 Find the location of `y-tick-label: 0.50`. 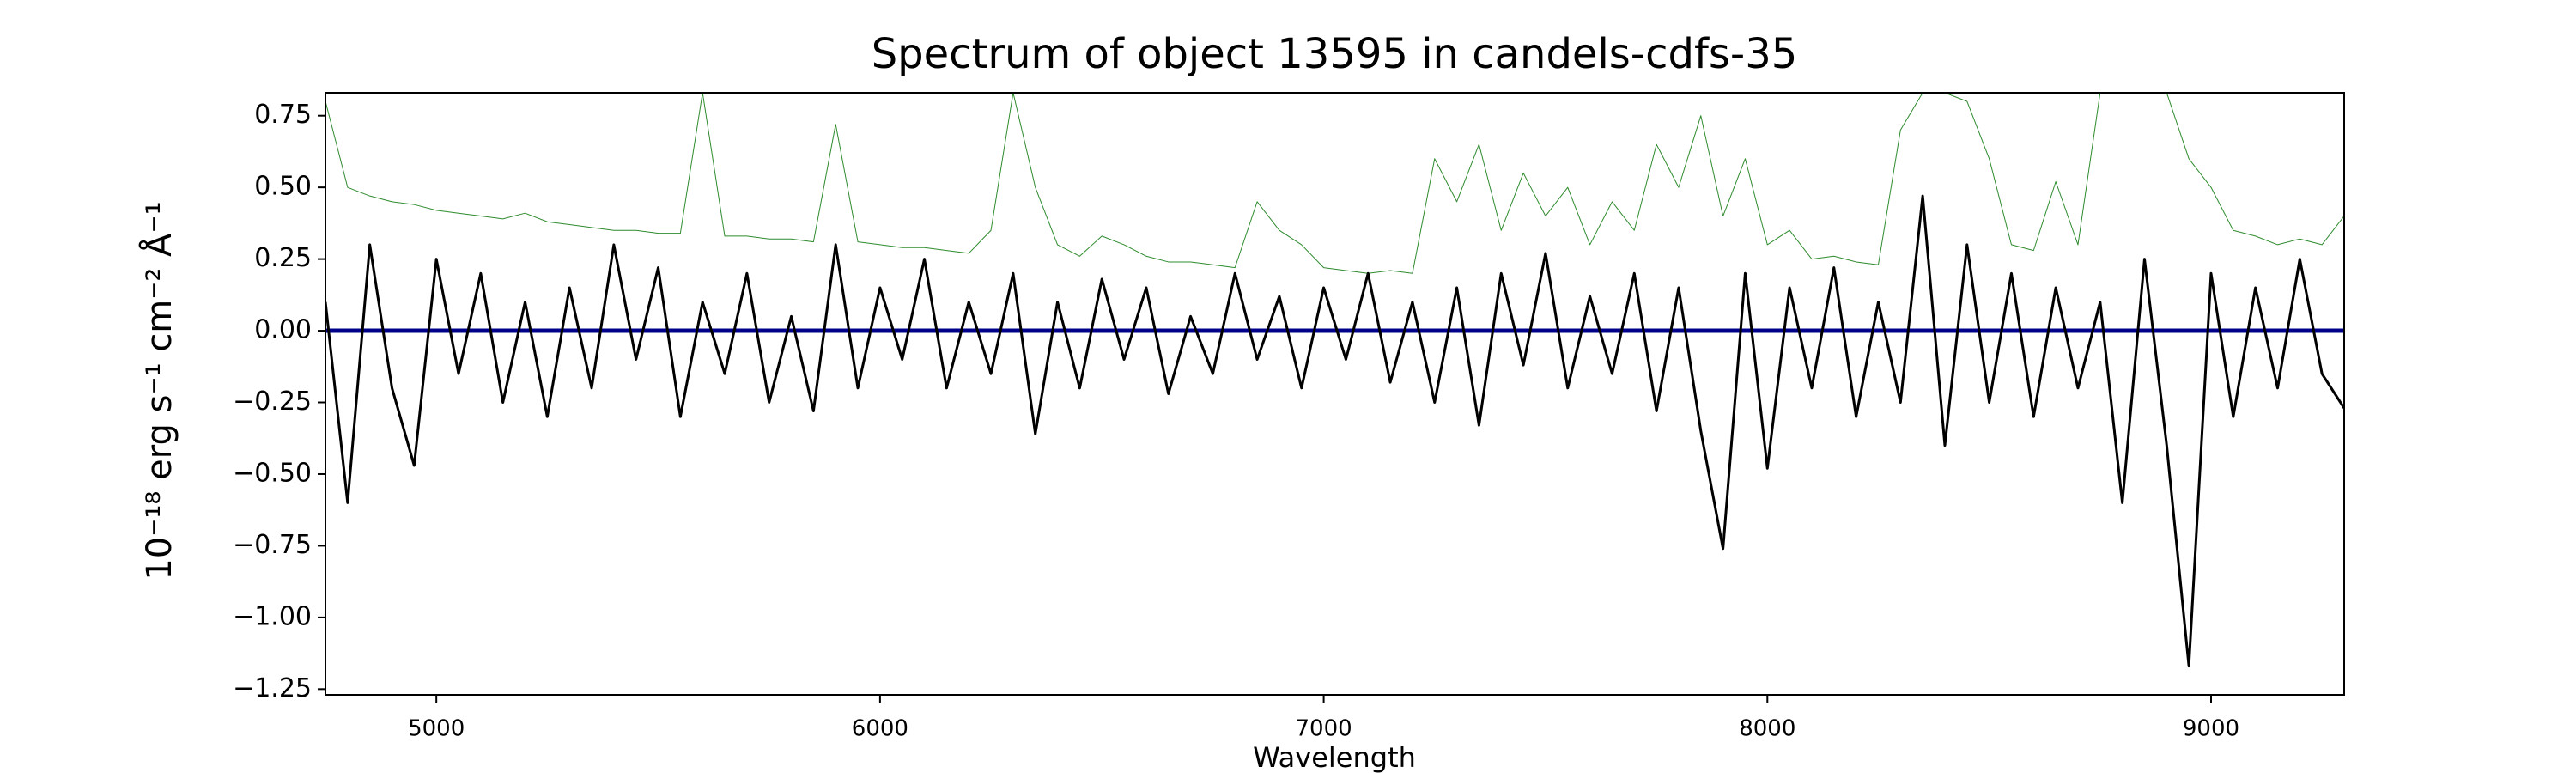

y-tick-label: 0.50 is located at coordinates (283, 187).